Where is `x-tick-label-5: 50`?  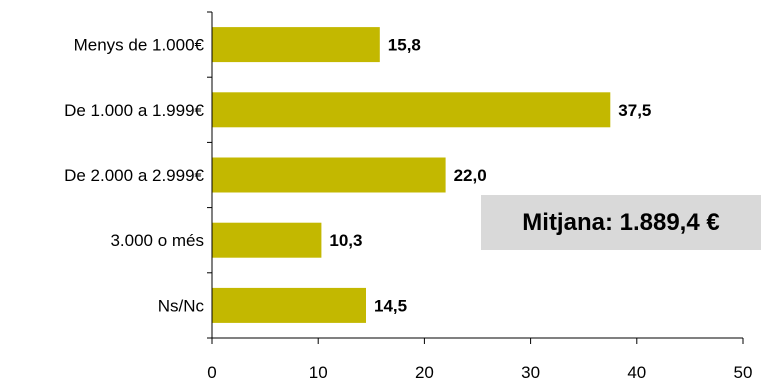
x-tick-label-5: 50 is located at coordinates (743, 372).